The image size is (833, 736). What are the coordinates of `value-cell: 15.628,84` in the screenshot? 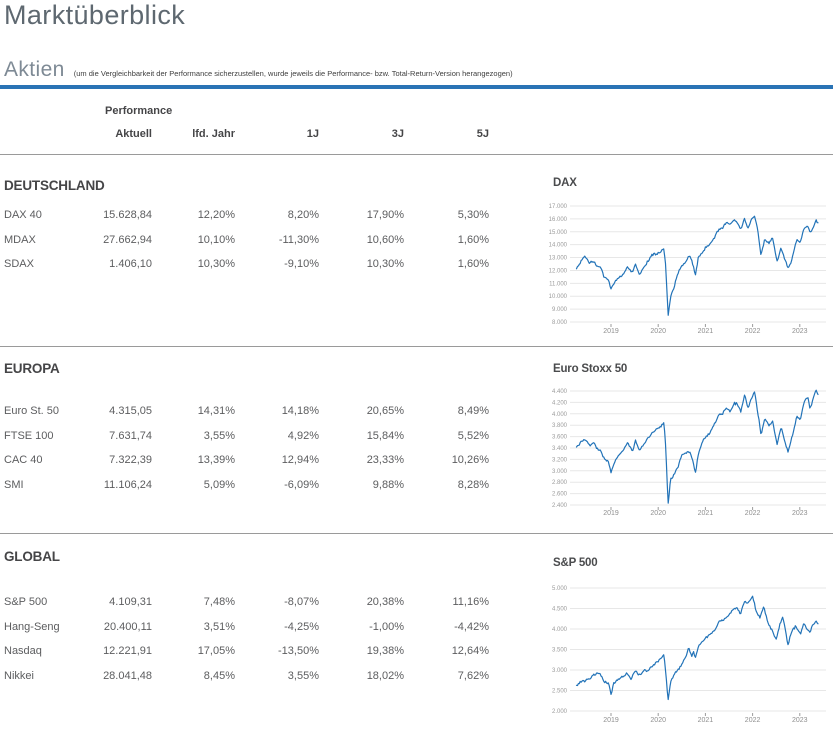 It's located at (127, 215).